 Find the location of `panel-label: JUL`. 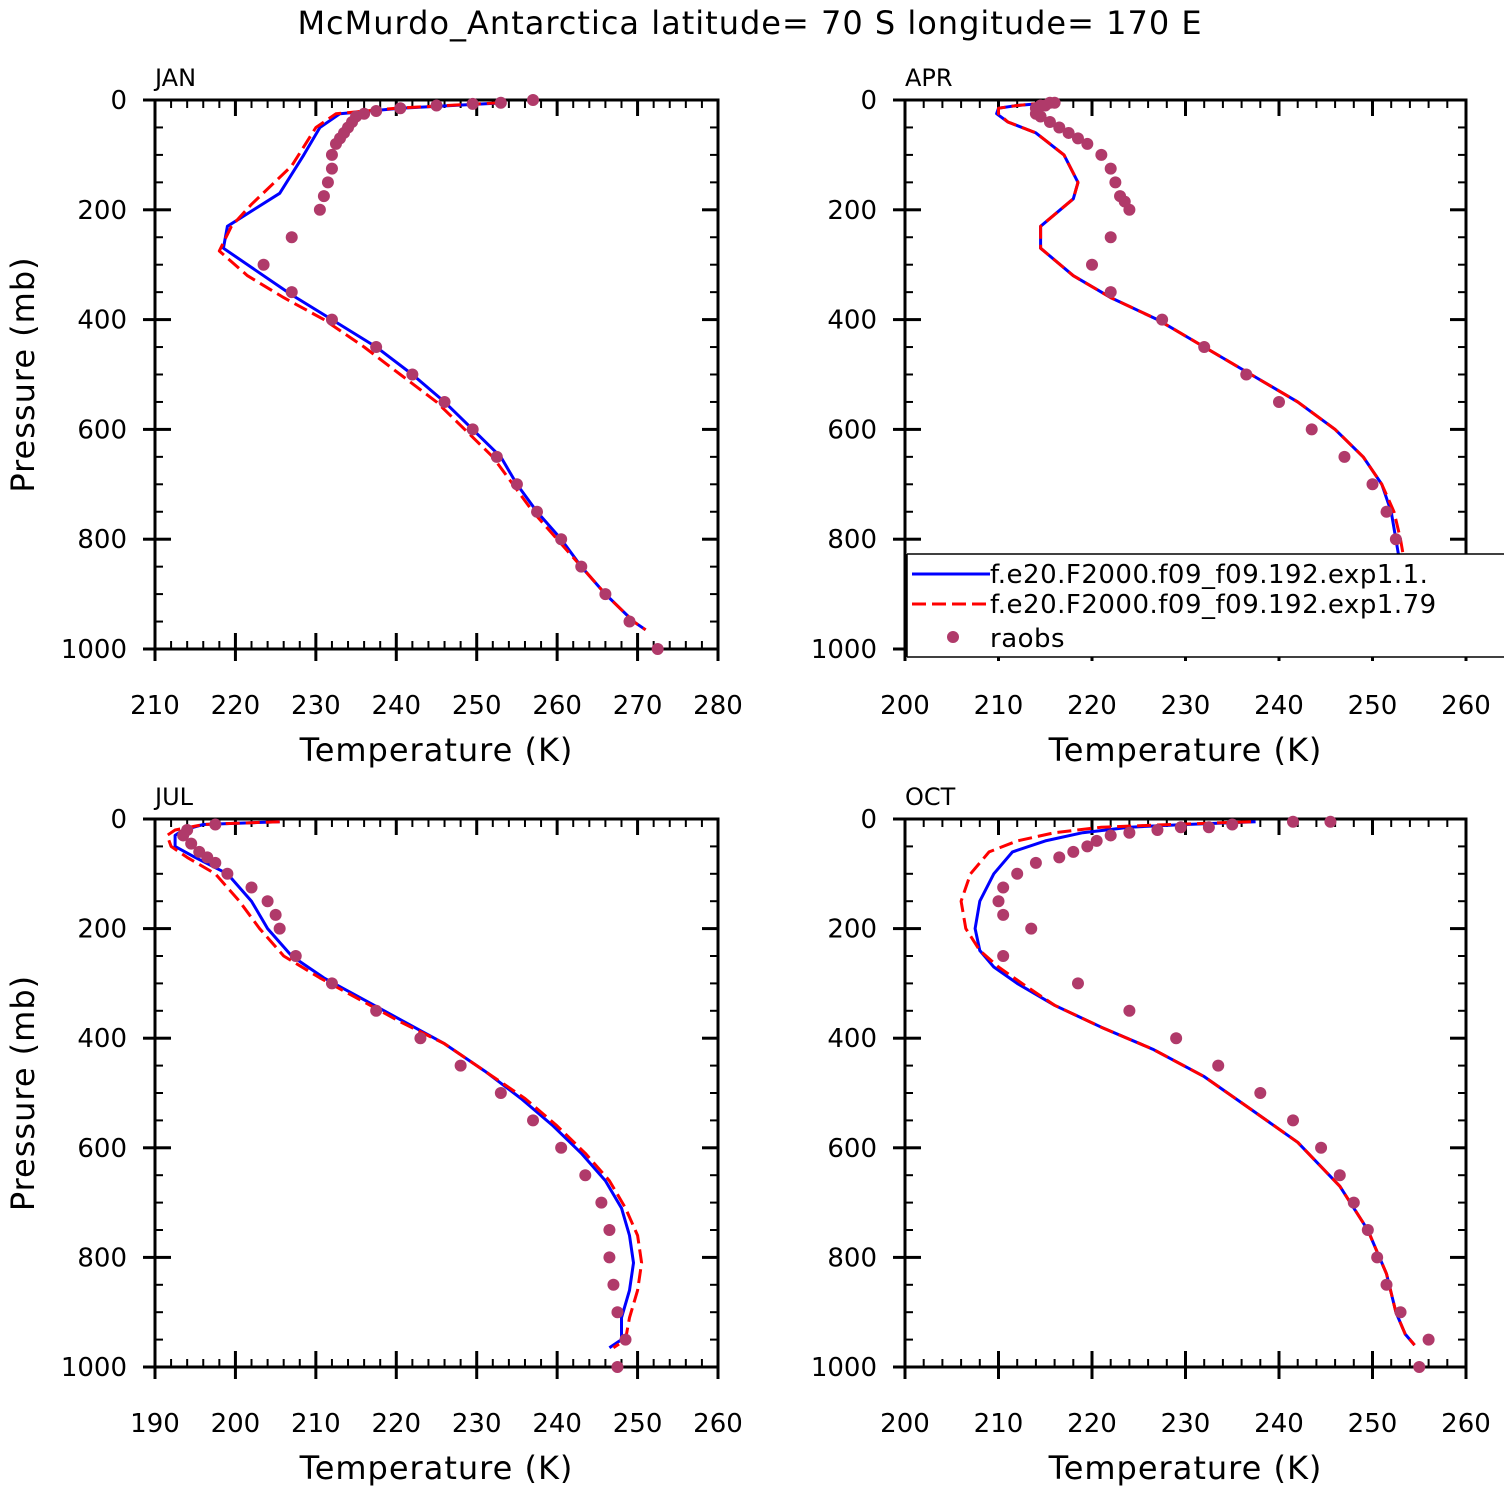

panel-label: JUL is located at coordinates (173, 797).